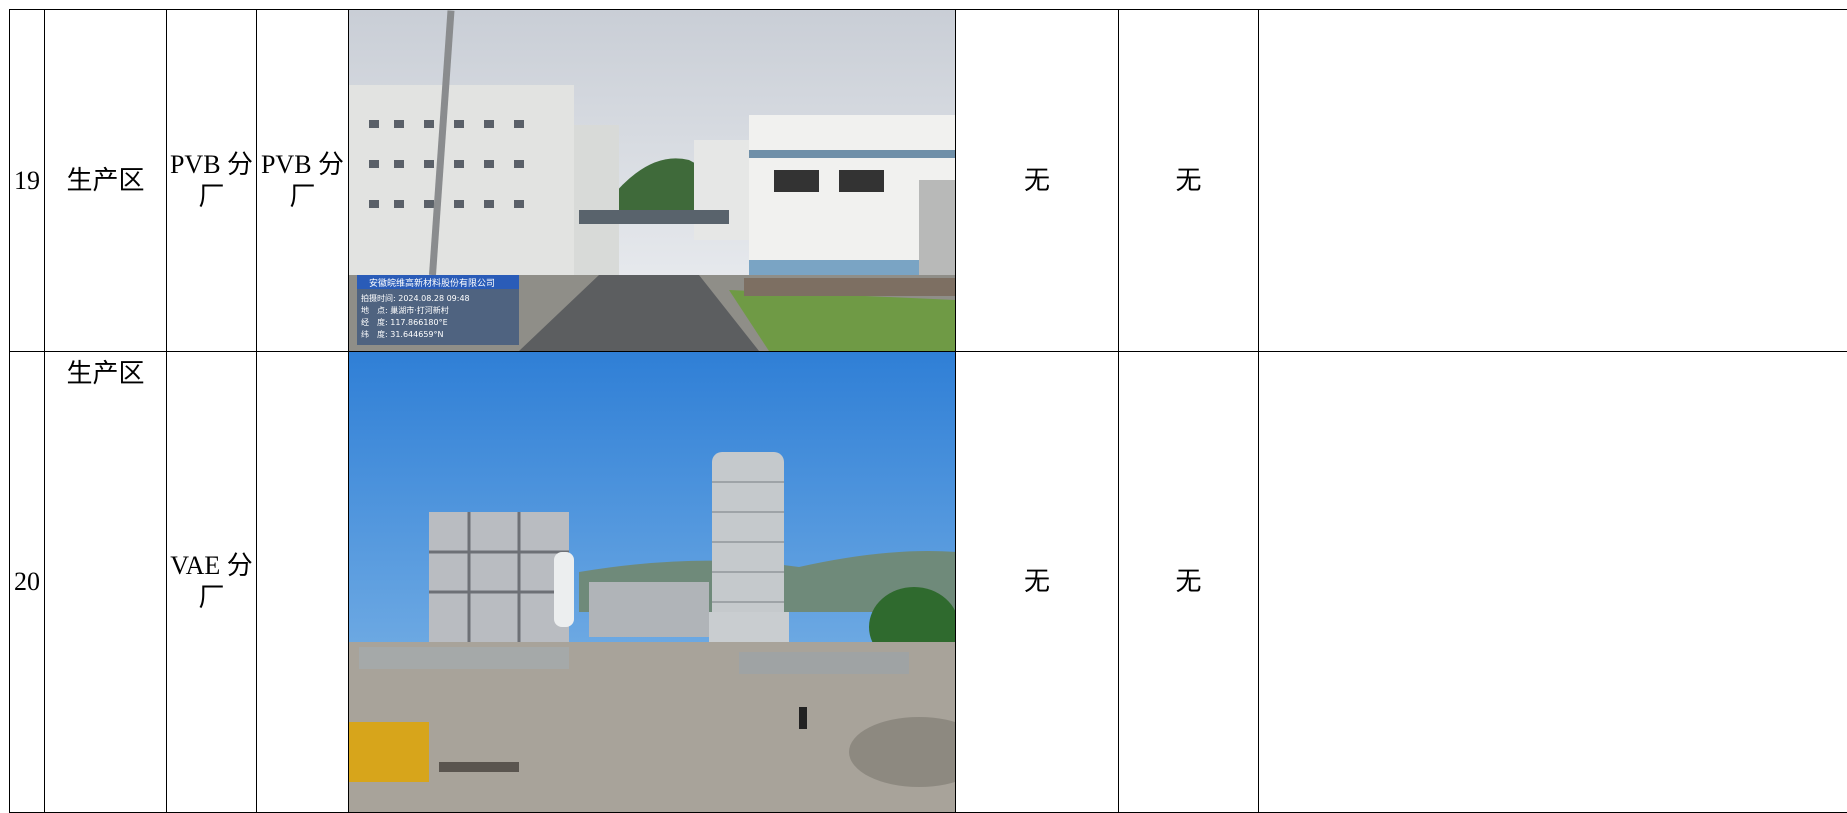  Describe the element at coordinates (402, 334) in the screenshot. I see `photo-stamp-text: 纬 度: 31.644659°N` at that location.